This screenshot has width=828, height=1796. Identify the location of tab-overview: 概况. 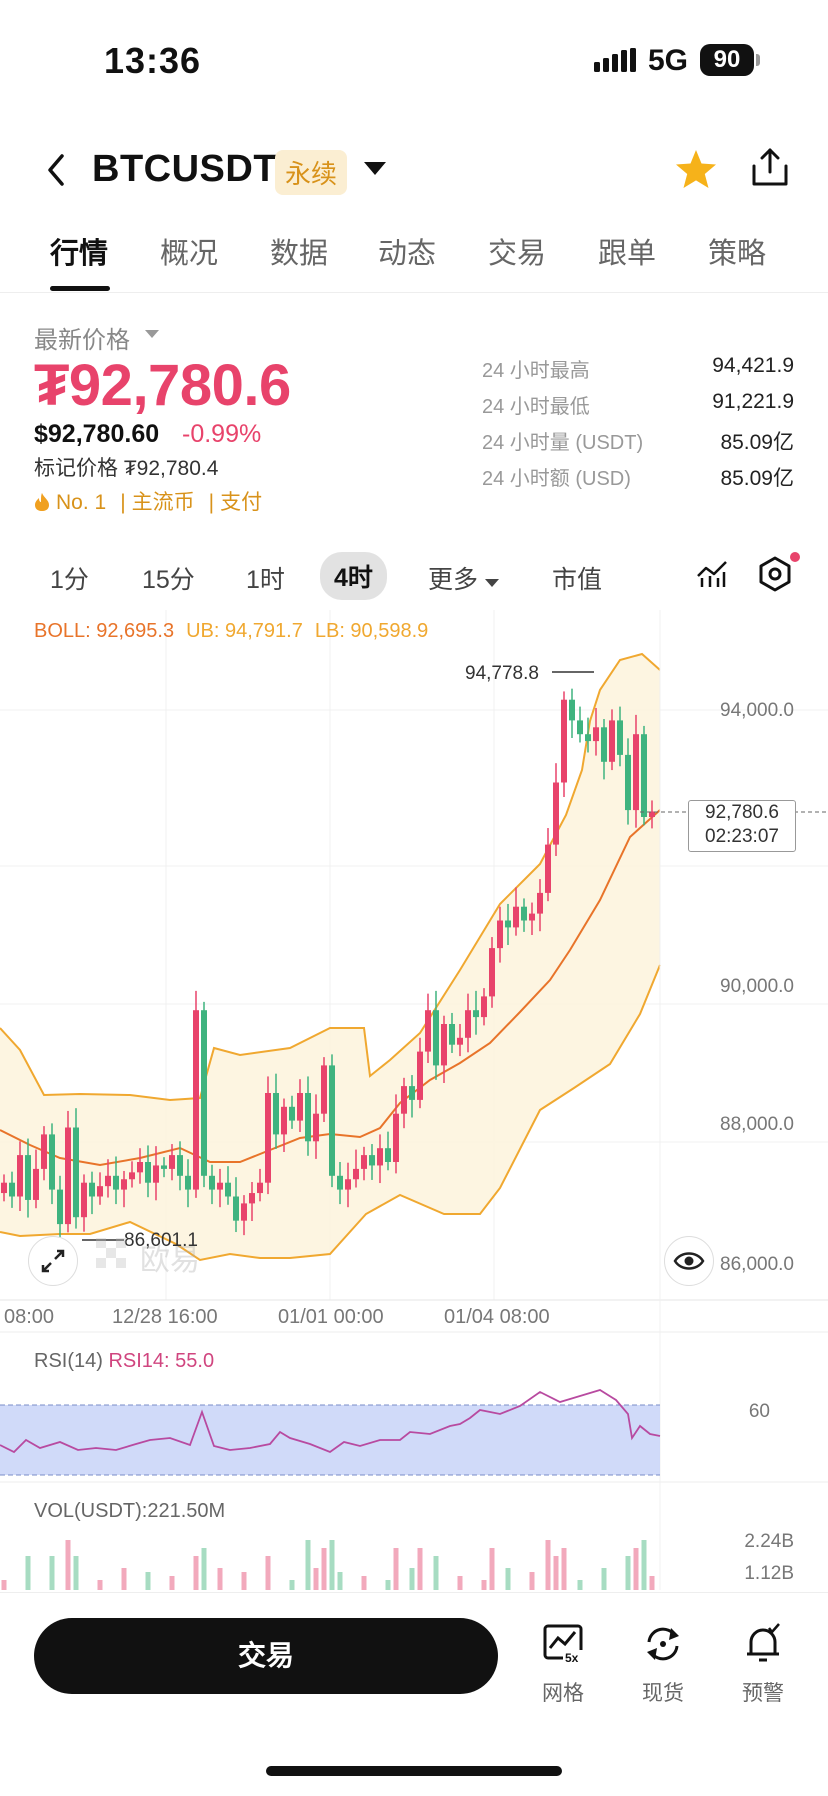
(189, 254).